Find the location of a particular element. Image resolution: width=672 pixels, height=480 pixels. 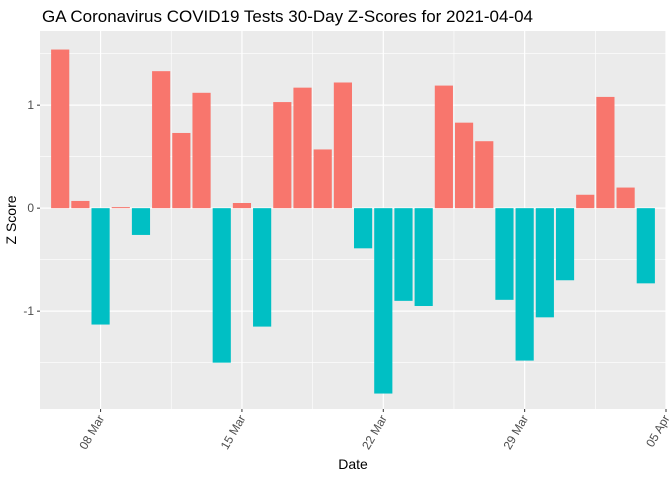

x-tick-label: 29 Mar is located at coordinates (515, 432).